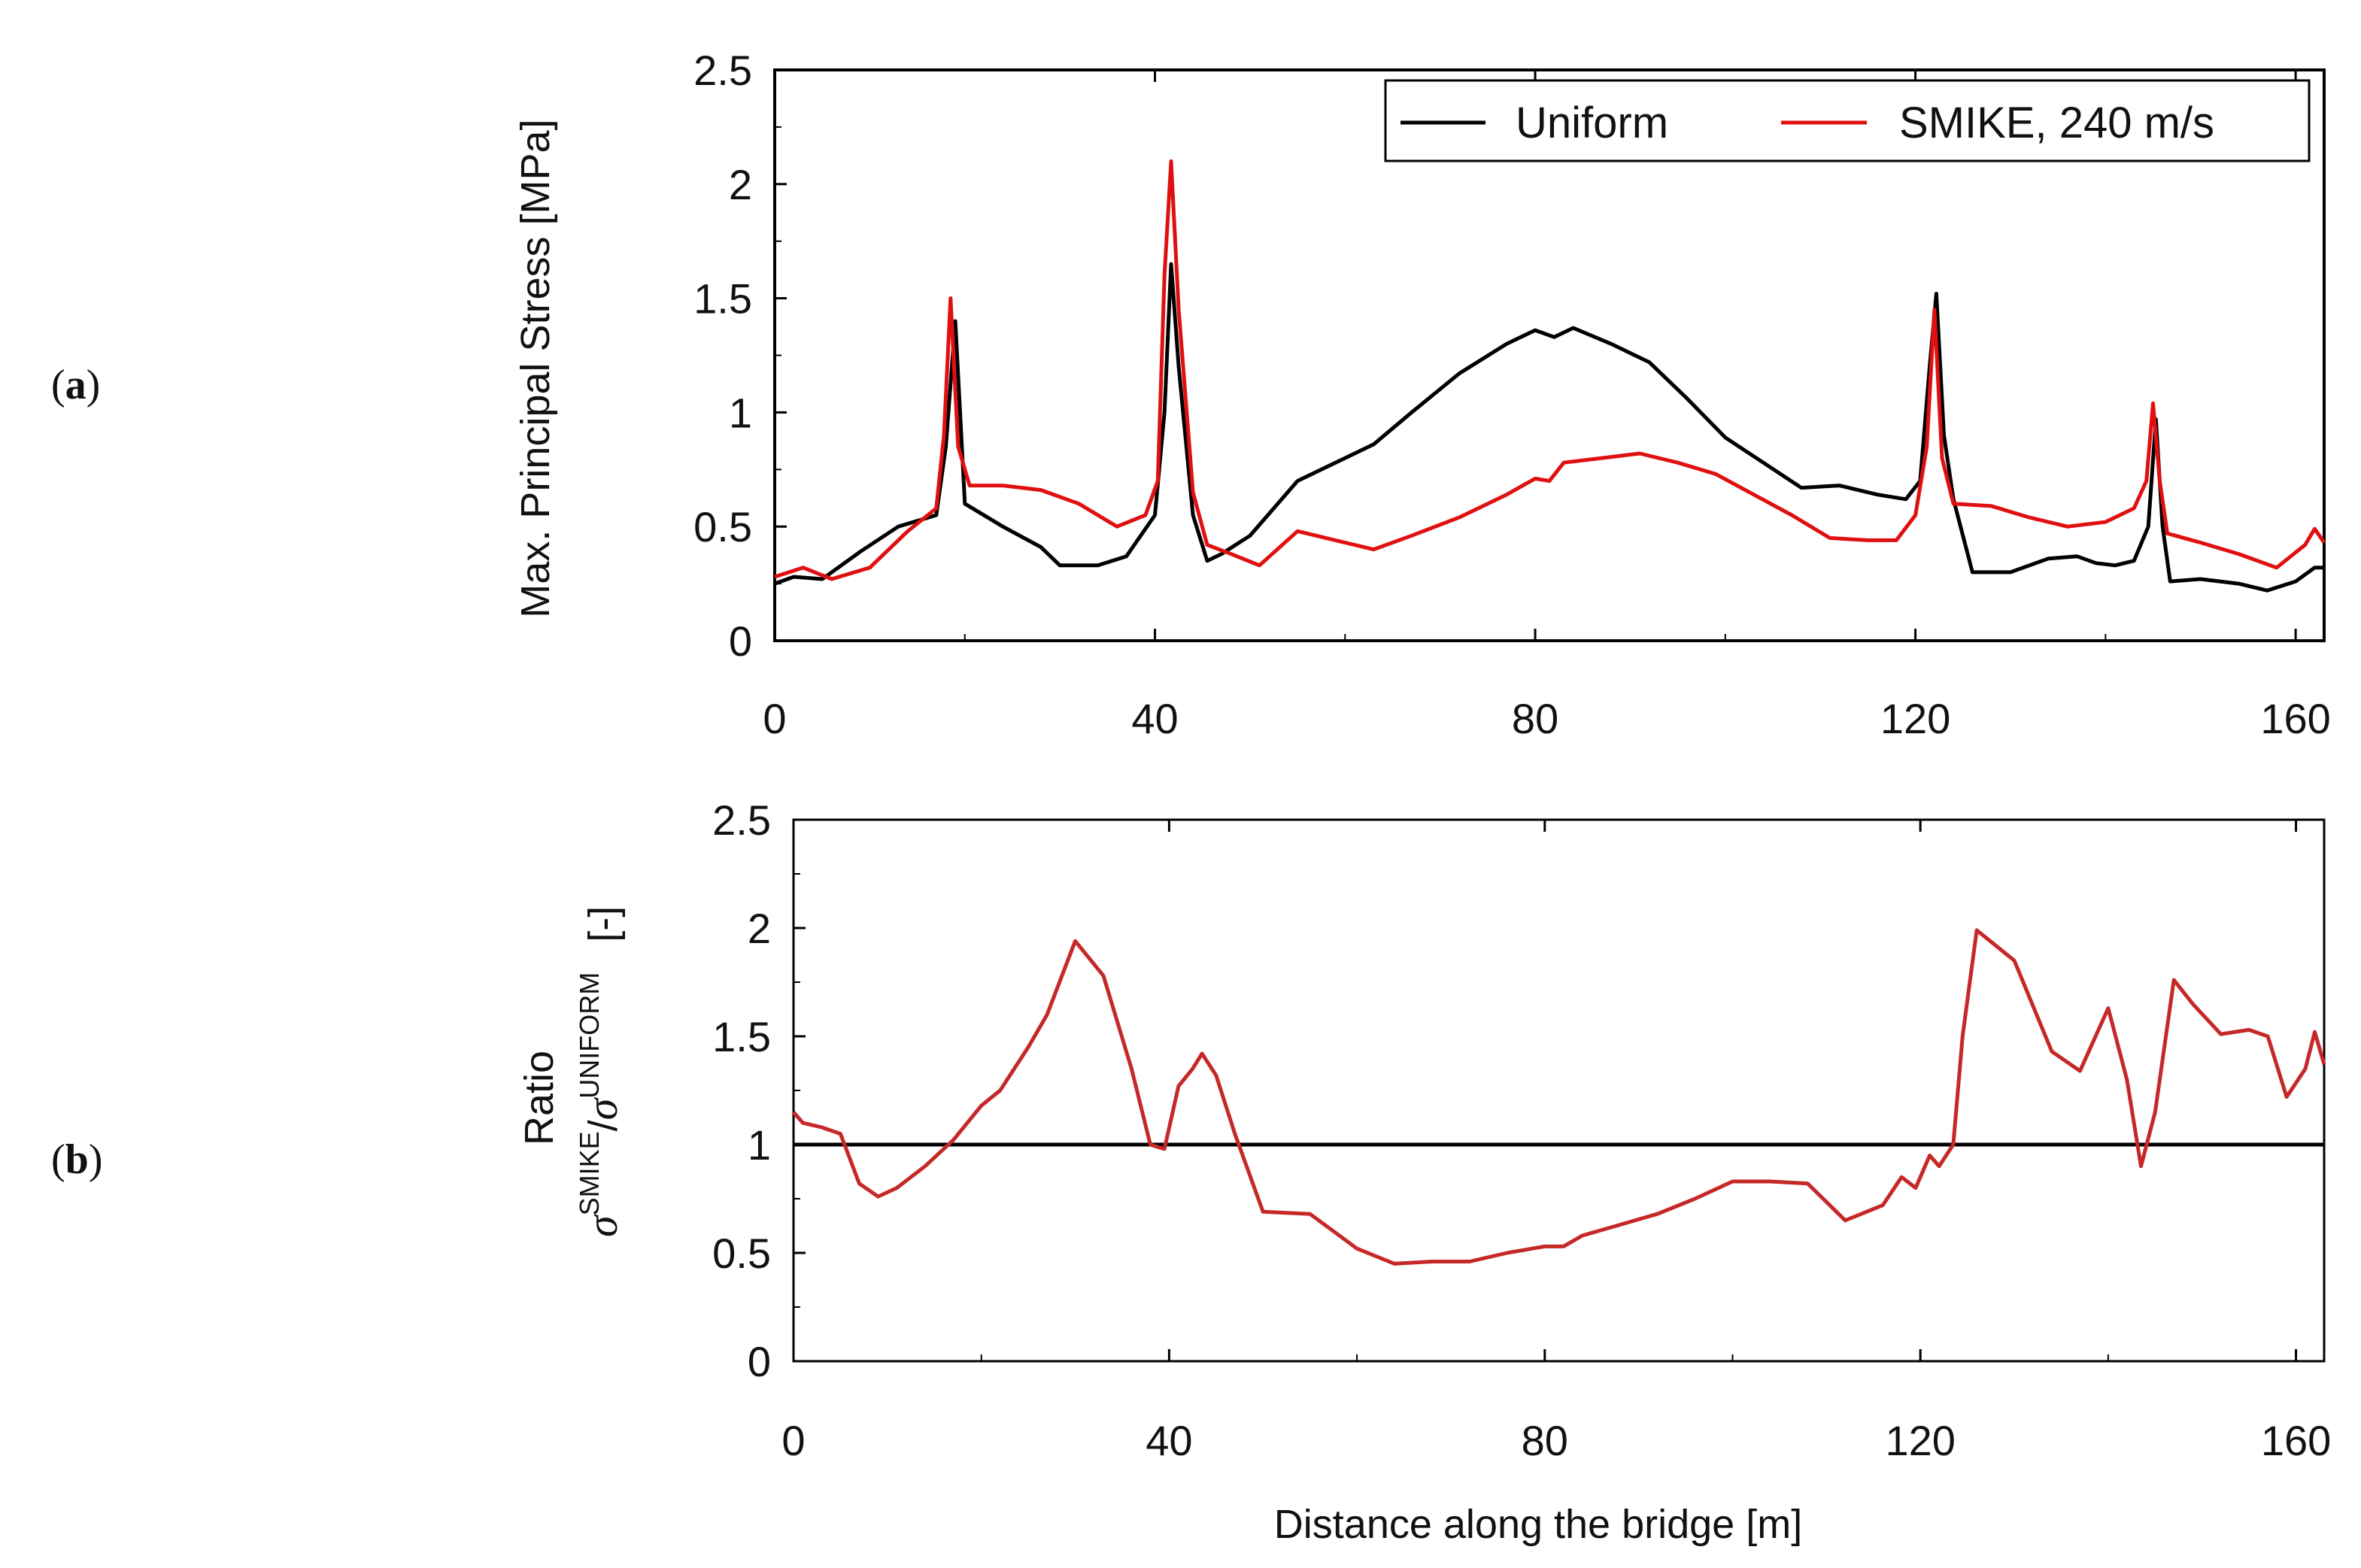  Describe the element at coordinates (601, 1072) in the screenshot. I see `y-axis-subtitle-b: σSMIKE/σUNIFORM[-]` at that location.